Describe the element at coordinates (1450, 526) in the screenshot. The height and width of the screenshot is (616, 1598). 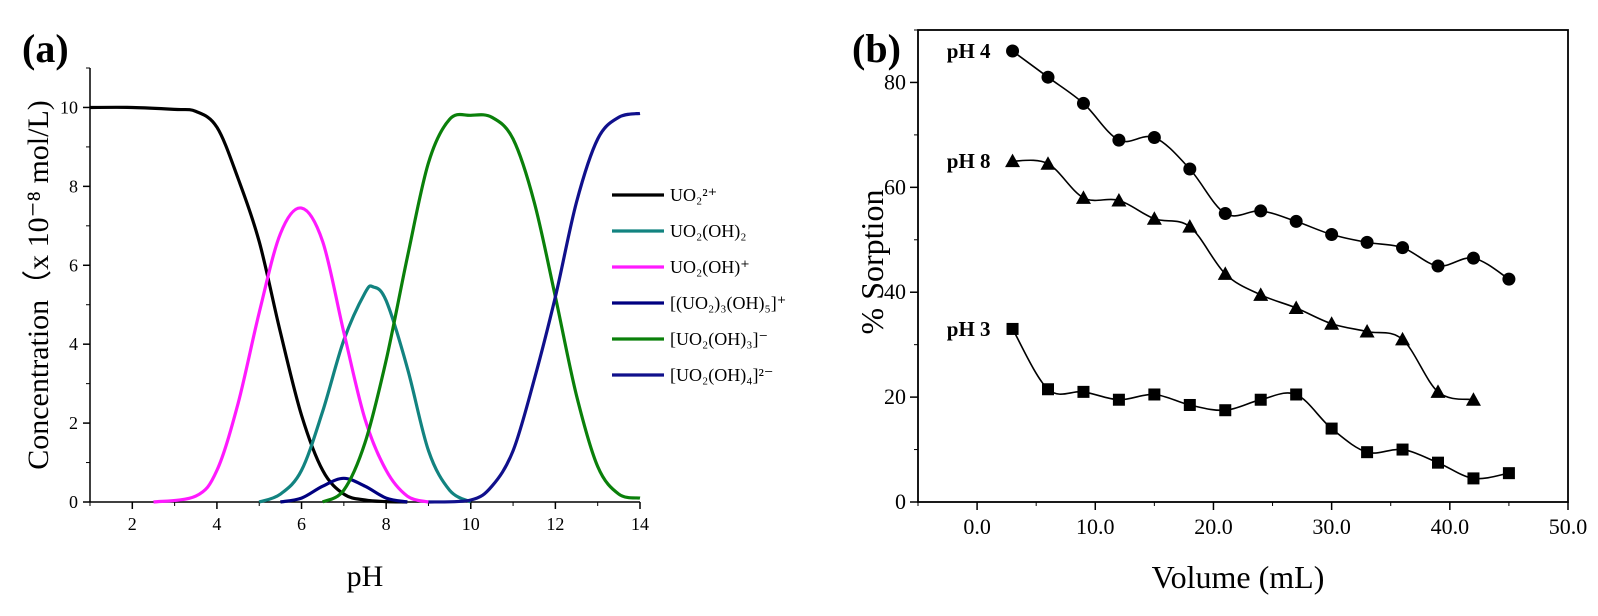
I see `panel-b-x-tick-label: 40.0` at that location.